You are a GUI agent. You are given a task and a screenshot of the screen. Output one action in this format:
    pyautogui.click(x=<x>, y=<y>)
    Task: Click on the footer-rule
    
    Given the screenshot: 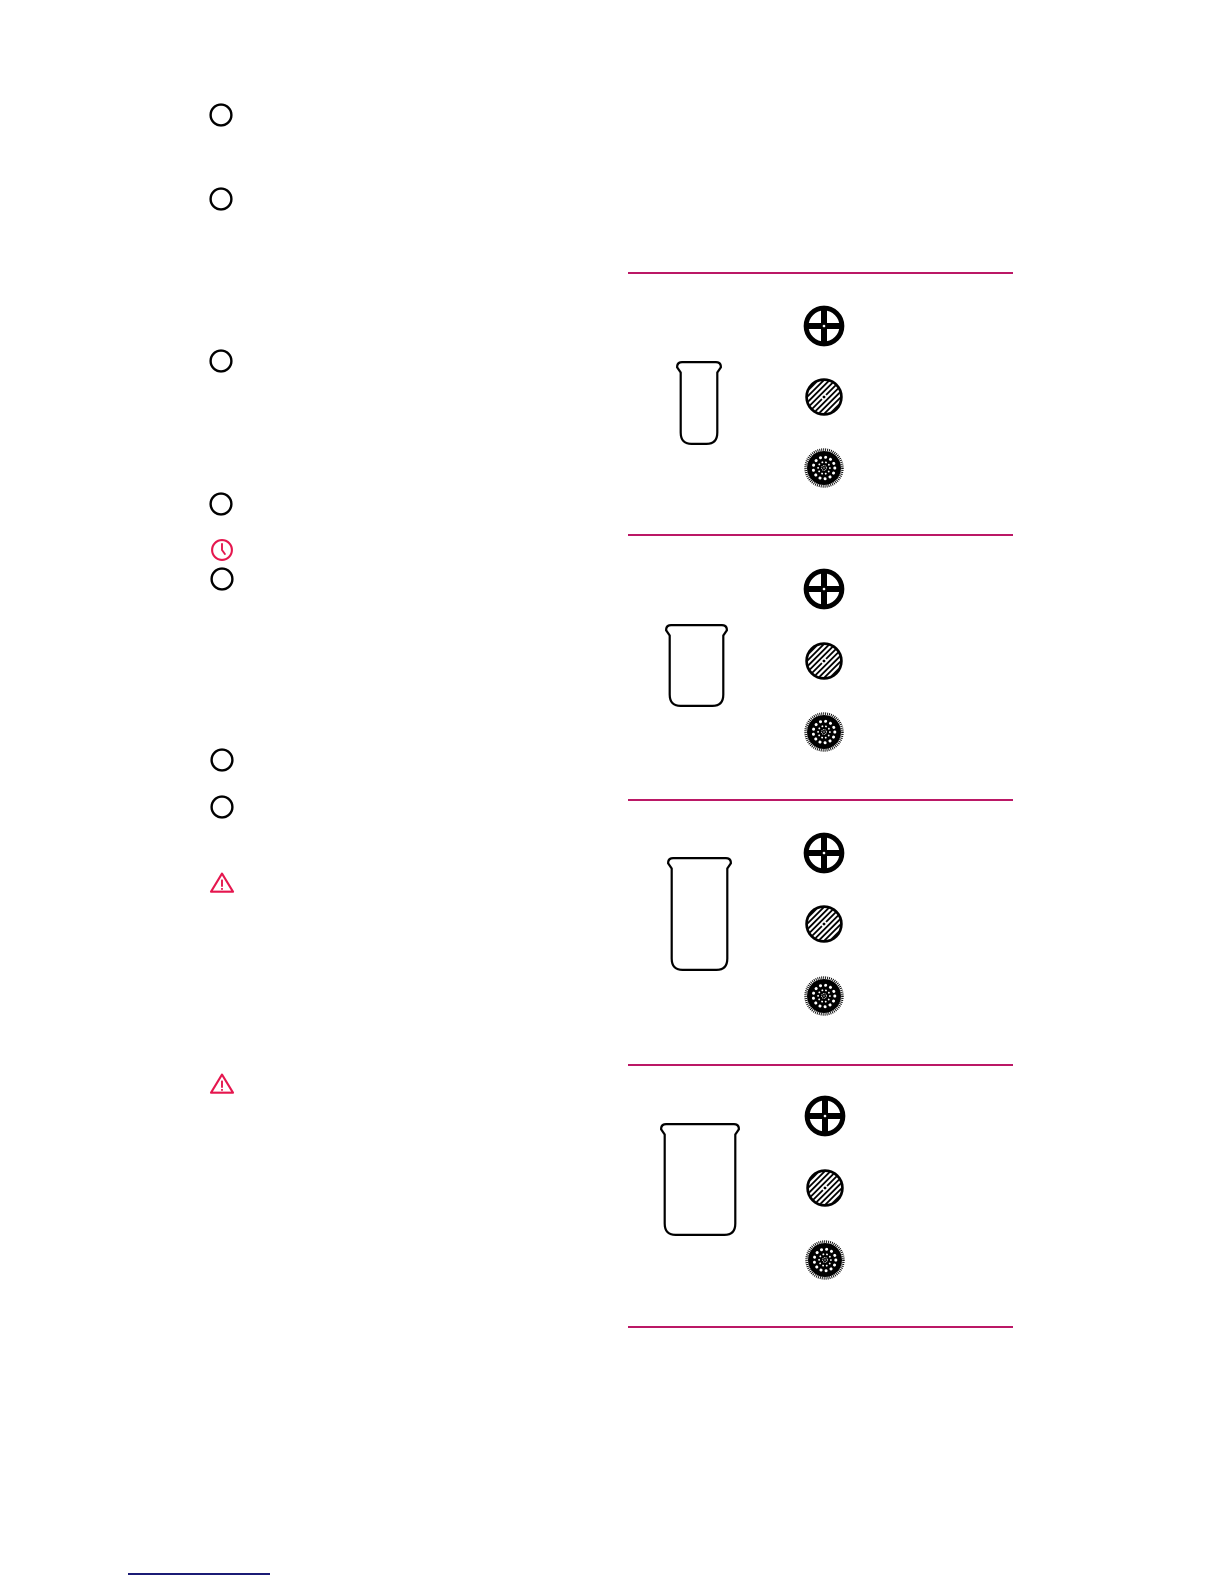 What is the action you would take?
    pyautogui.click(x=199, y=1574)
    